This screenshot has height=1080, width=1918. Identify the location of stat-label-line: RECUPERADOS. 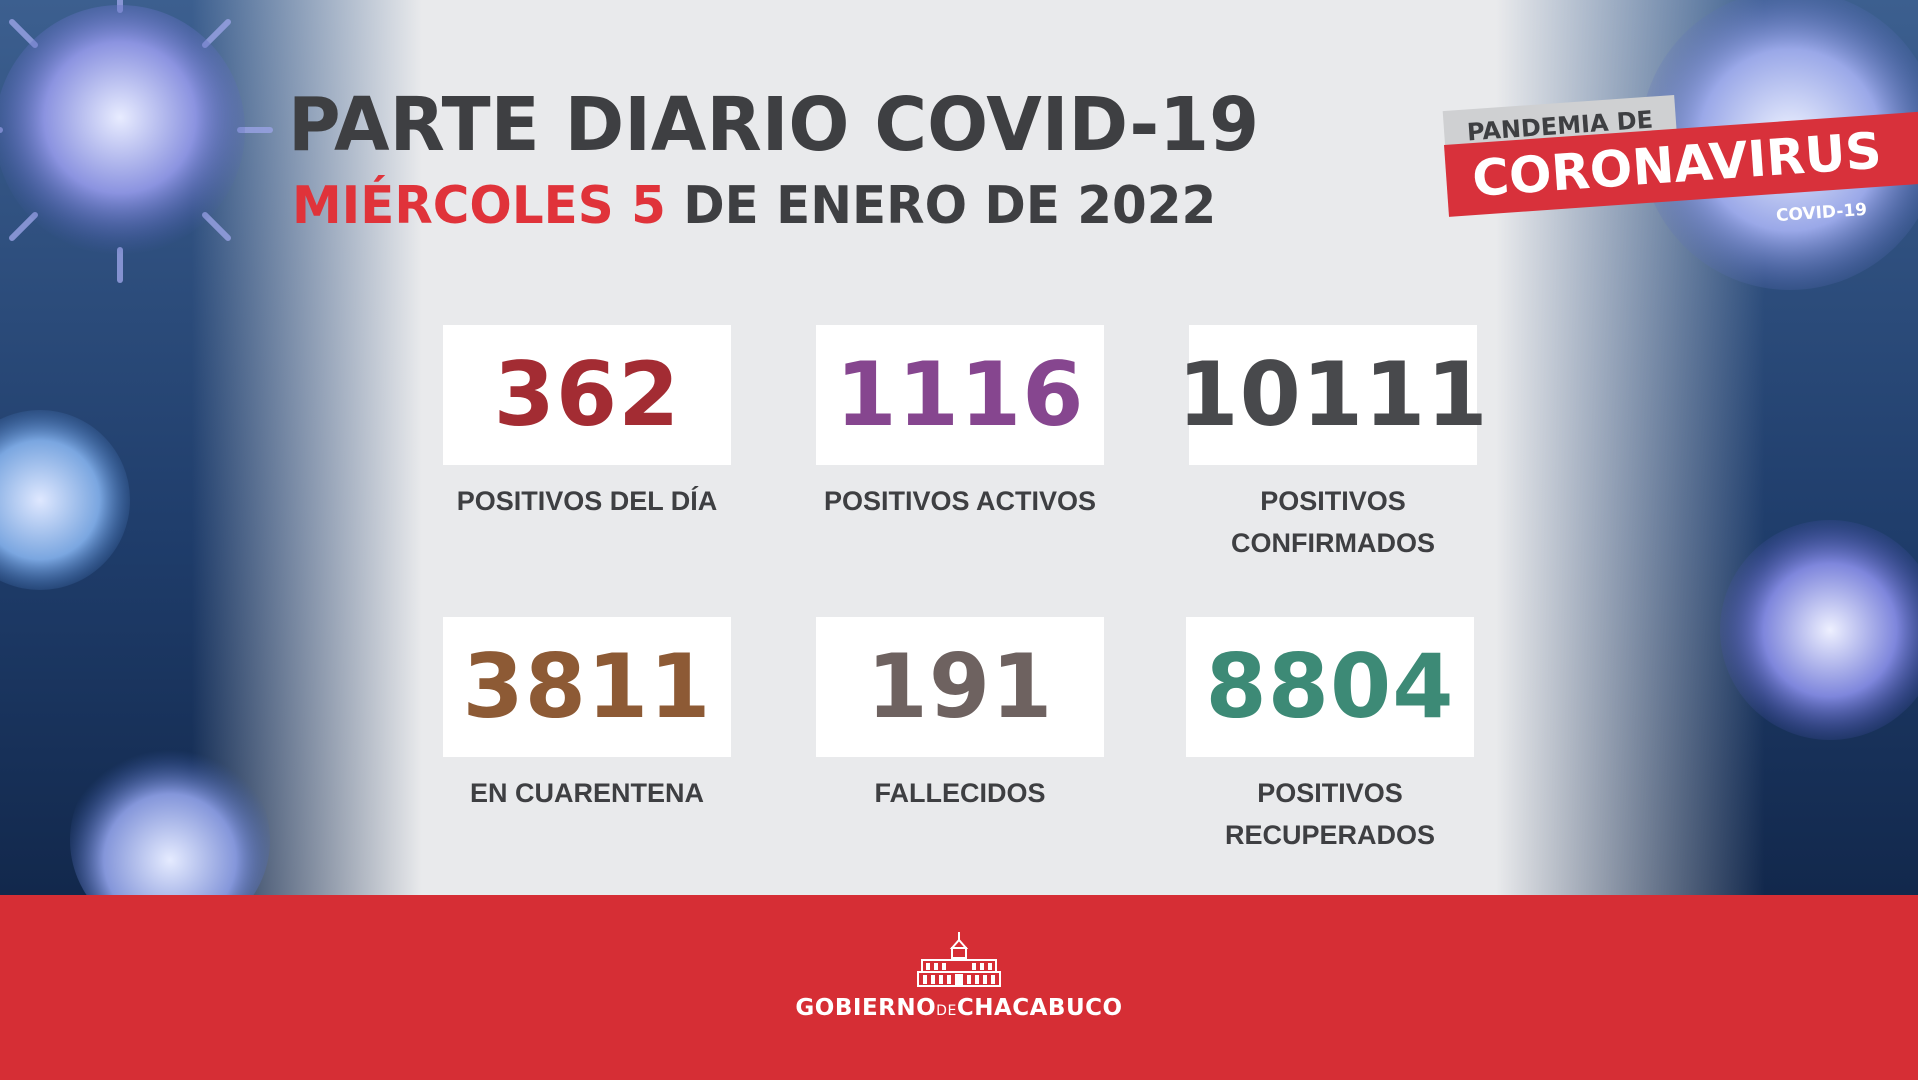
(1330, 835).